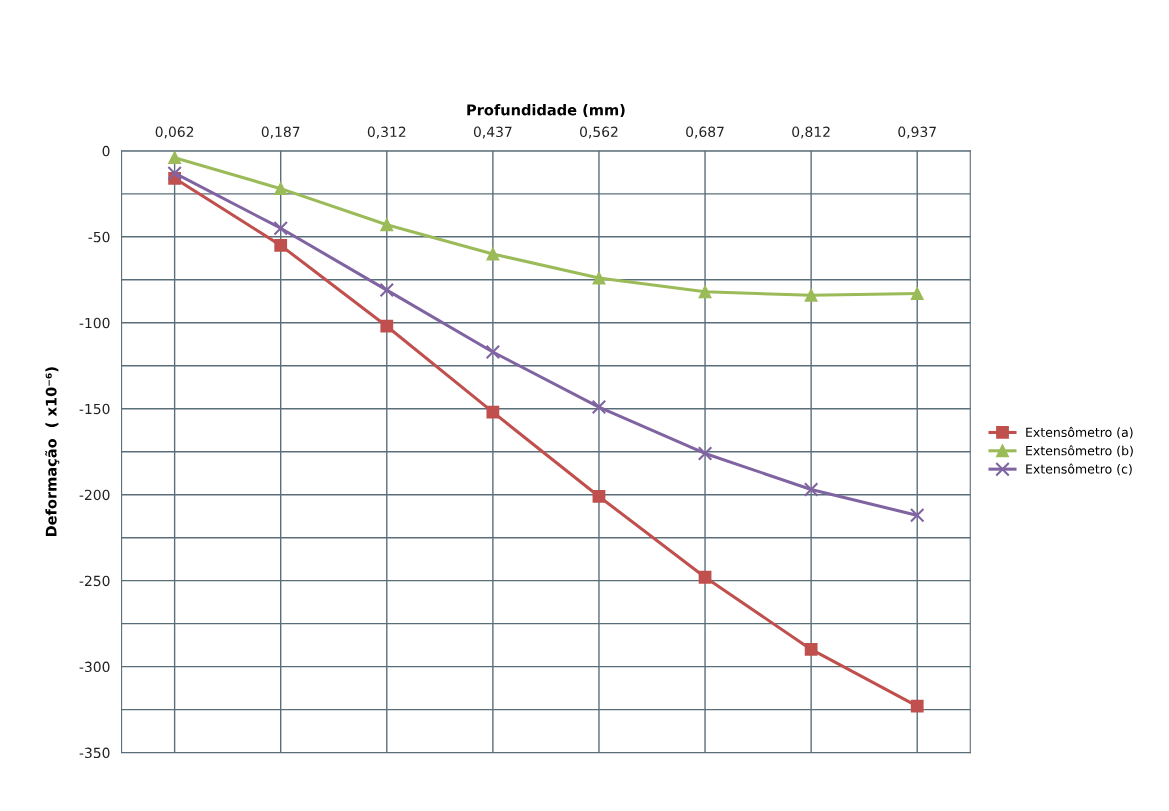 Image resolution: width=1169 pixels, height=811 pixels. I want to click on legend-label: Extensômetro (a), so click(1079, 432).